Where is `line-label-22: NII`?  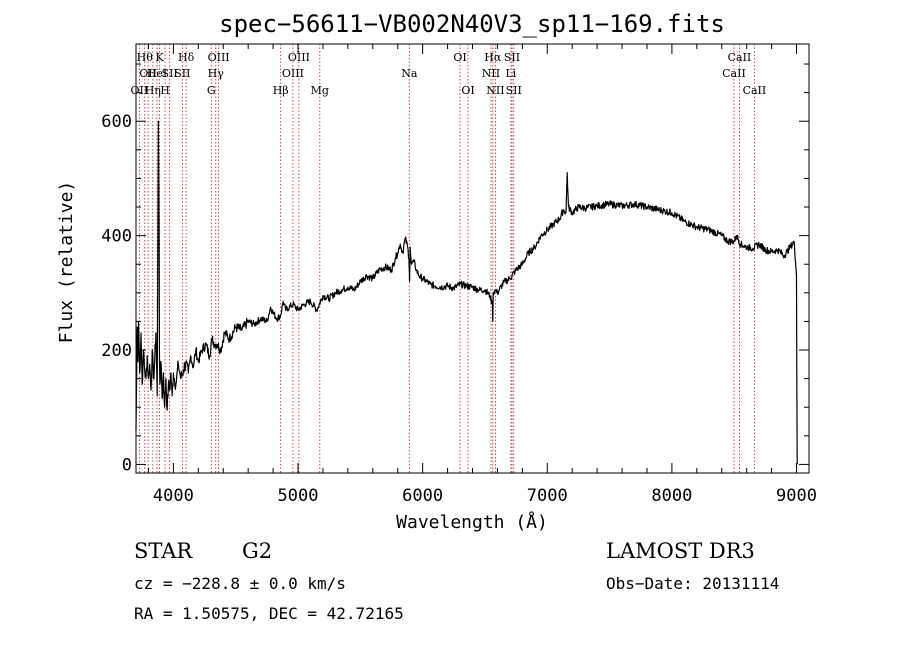
line-label-22: NII is located at coordinates (495, 90).